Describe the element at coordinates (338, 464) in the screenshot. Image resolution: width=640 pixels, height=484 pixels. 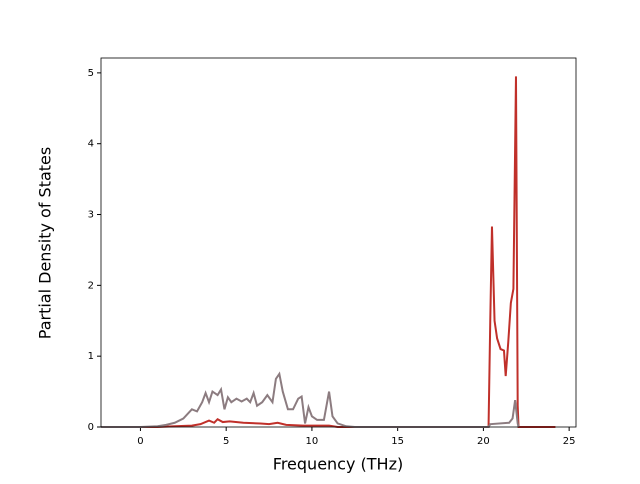
I see `x-axis-label: Frequency (THz)` at that location.